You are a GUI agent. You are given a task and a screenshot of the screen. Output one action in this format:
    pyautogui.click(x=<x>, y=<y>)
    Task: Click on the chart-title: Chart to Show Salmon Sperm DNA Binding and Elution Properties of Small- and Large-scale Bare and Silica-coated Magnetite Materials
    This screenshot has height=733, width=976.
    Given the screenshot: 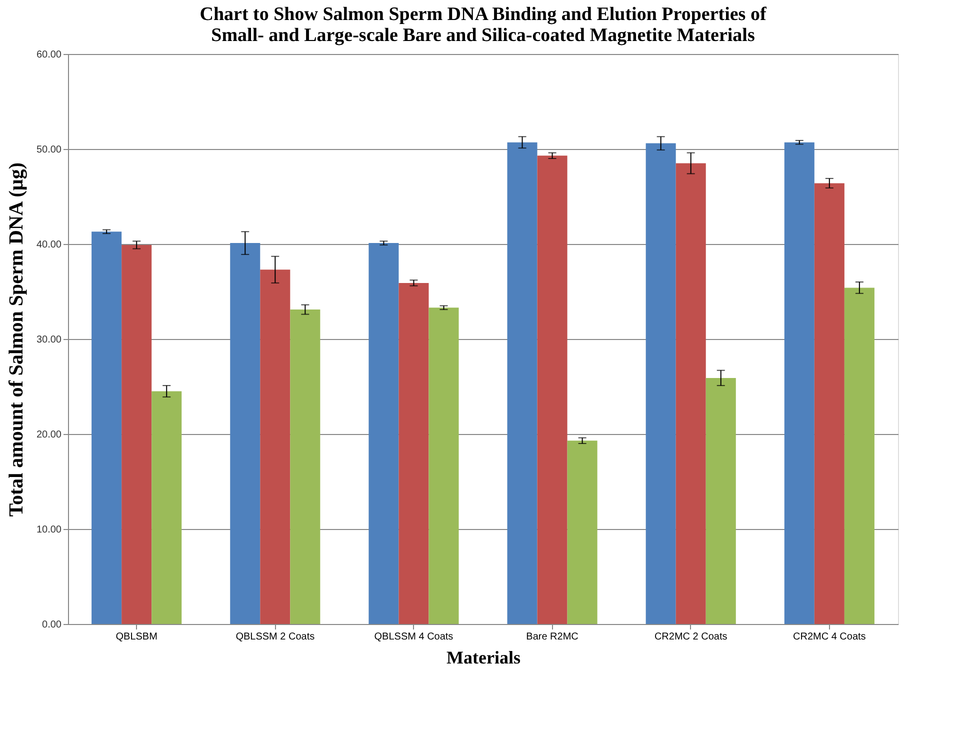 What is the action you would take?
    pyautogui.click(x=483, y=25)
    